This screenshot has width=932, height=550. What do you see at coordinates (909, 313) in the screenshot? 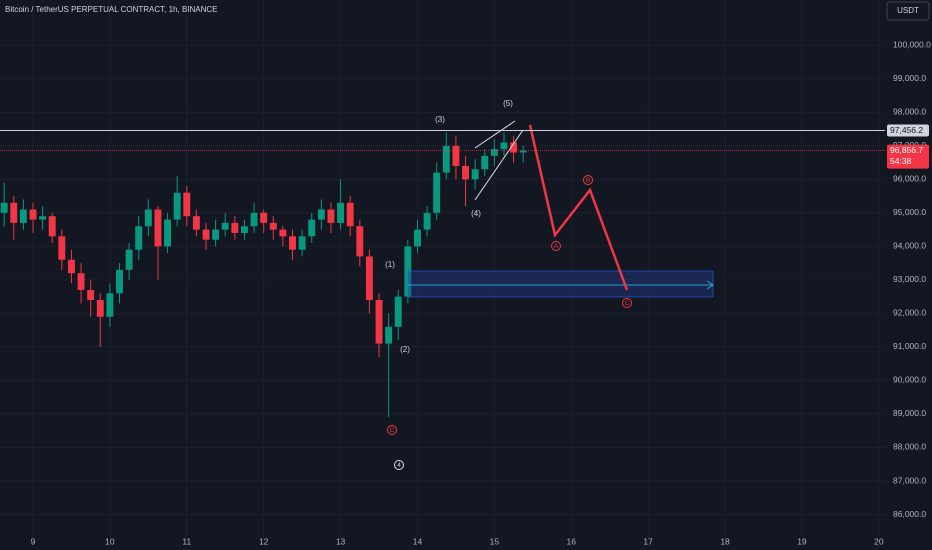
I see `y-tick-label: 92,000.0` at bounding box center [909, 313].